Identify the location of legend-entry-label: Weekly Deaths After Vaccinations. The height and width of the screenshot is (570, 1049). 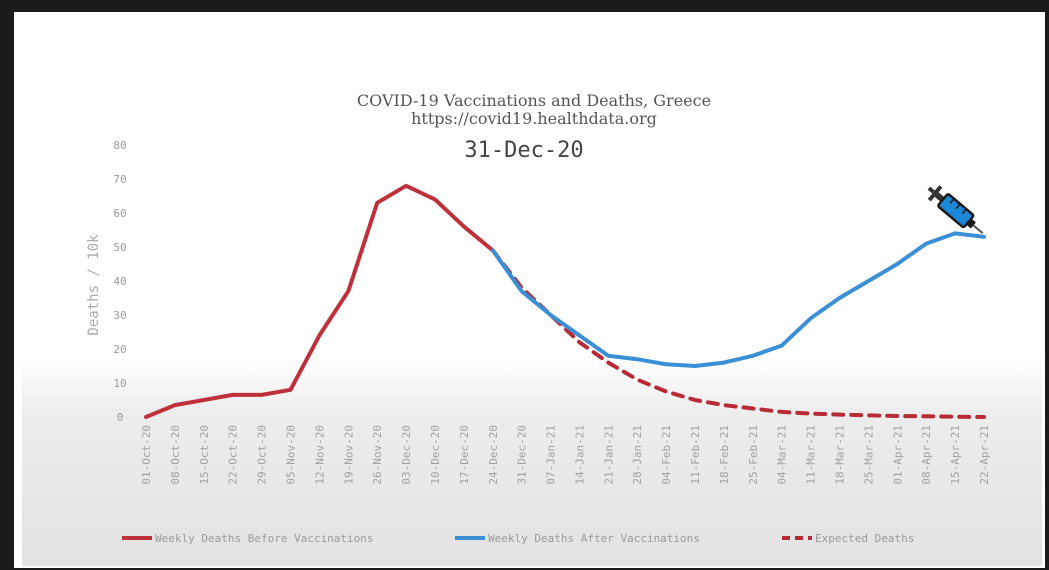
(594, 538).